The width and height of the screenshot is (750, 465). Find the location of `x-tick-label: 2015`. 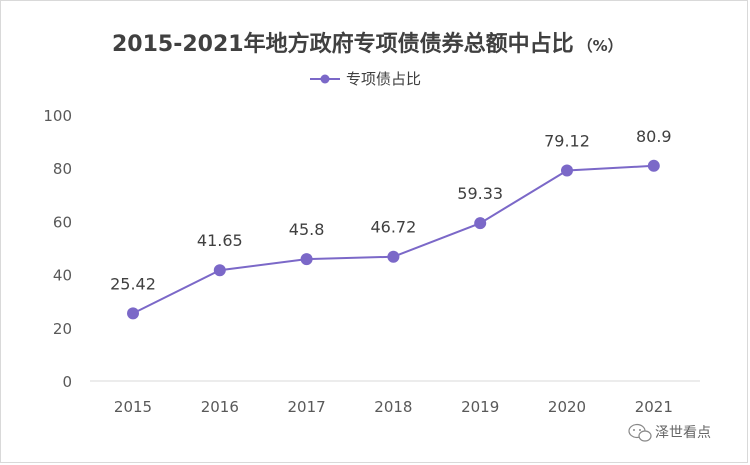

x-tick-label: 2015 is located at coordinates (133, 407).